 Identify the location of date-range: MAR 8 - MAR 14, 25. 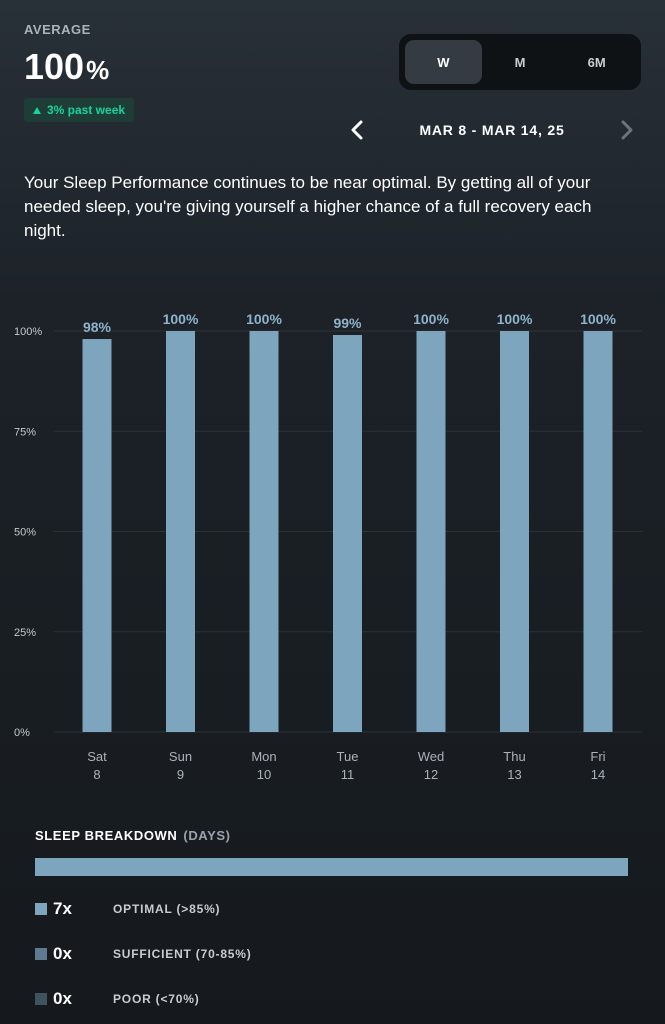
(492, 130).